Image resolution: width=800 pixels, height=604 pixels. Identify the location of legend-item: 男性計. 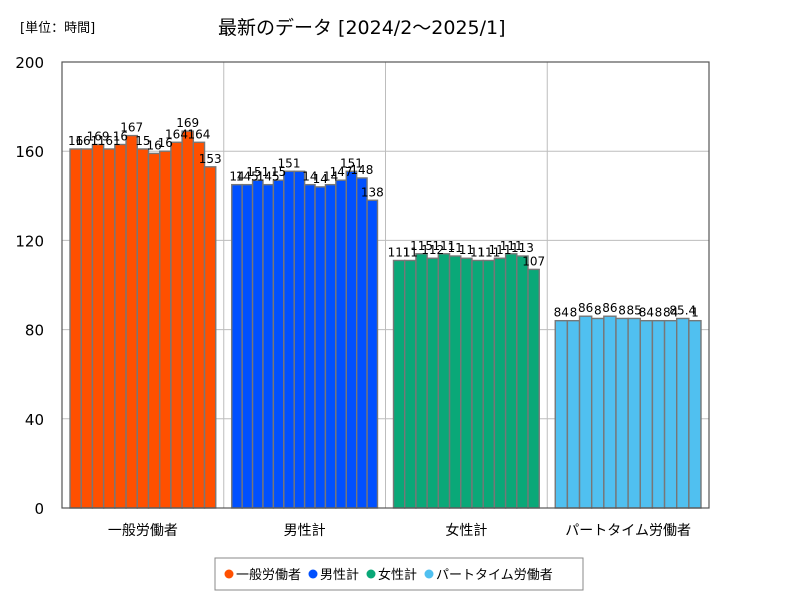
(334, 575).